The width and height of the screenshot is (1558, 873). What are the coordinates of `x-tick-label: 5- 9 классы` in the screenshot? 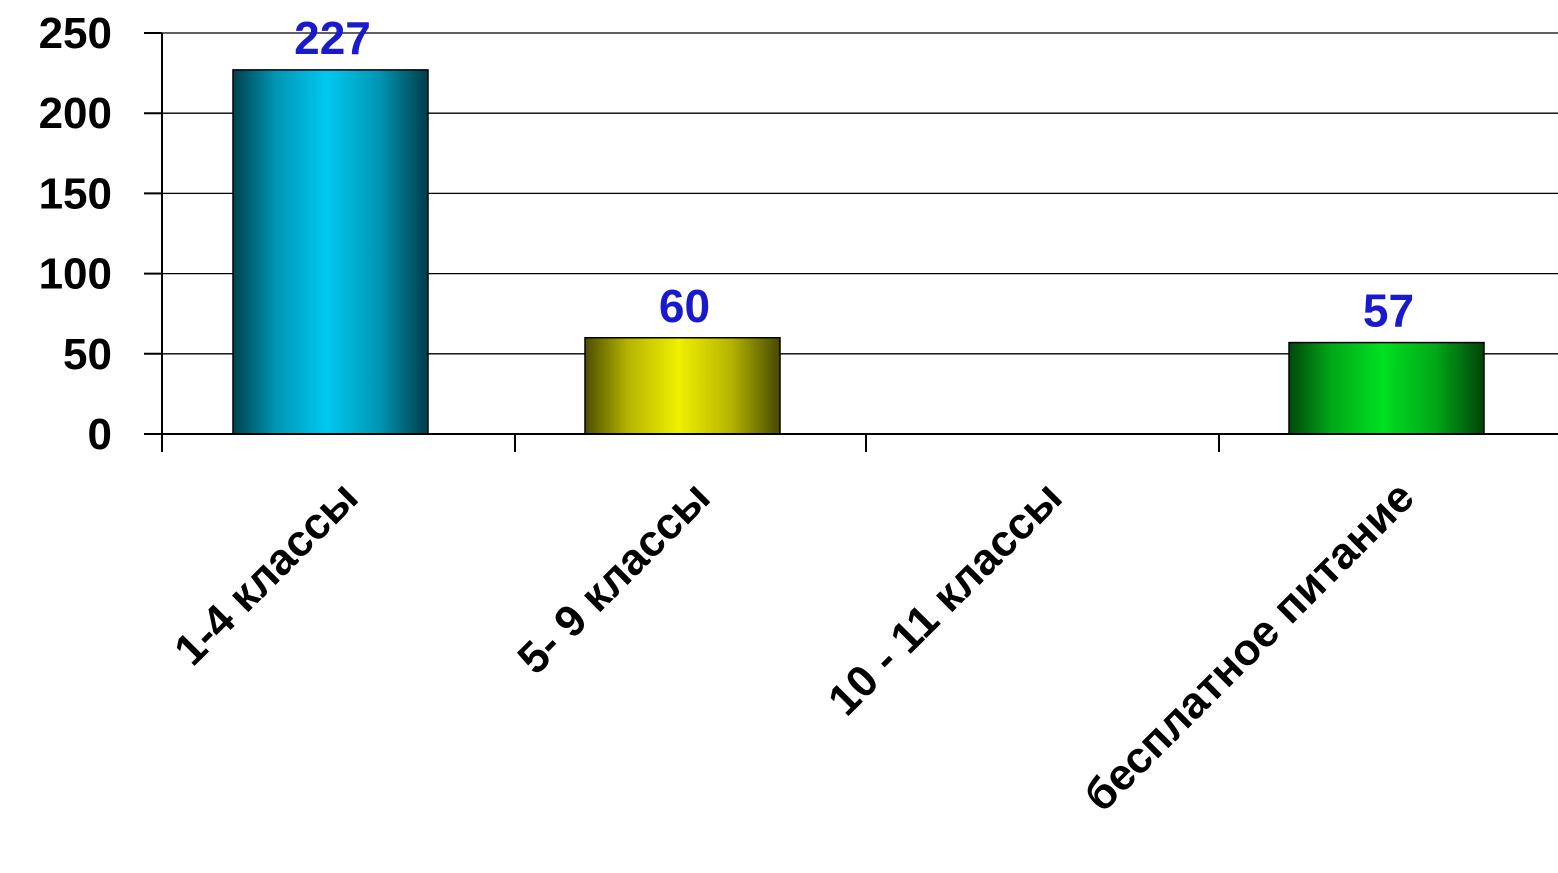 It's located at (613, 577).